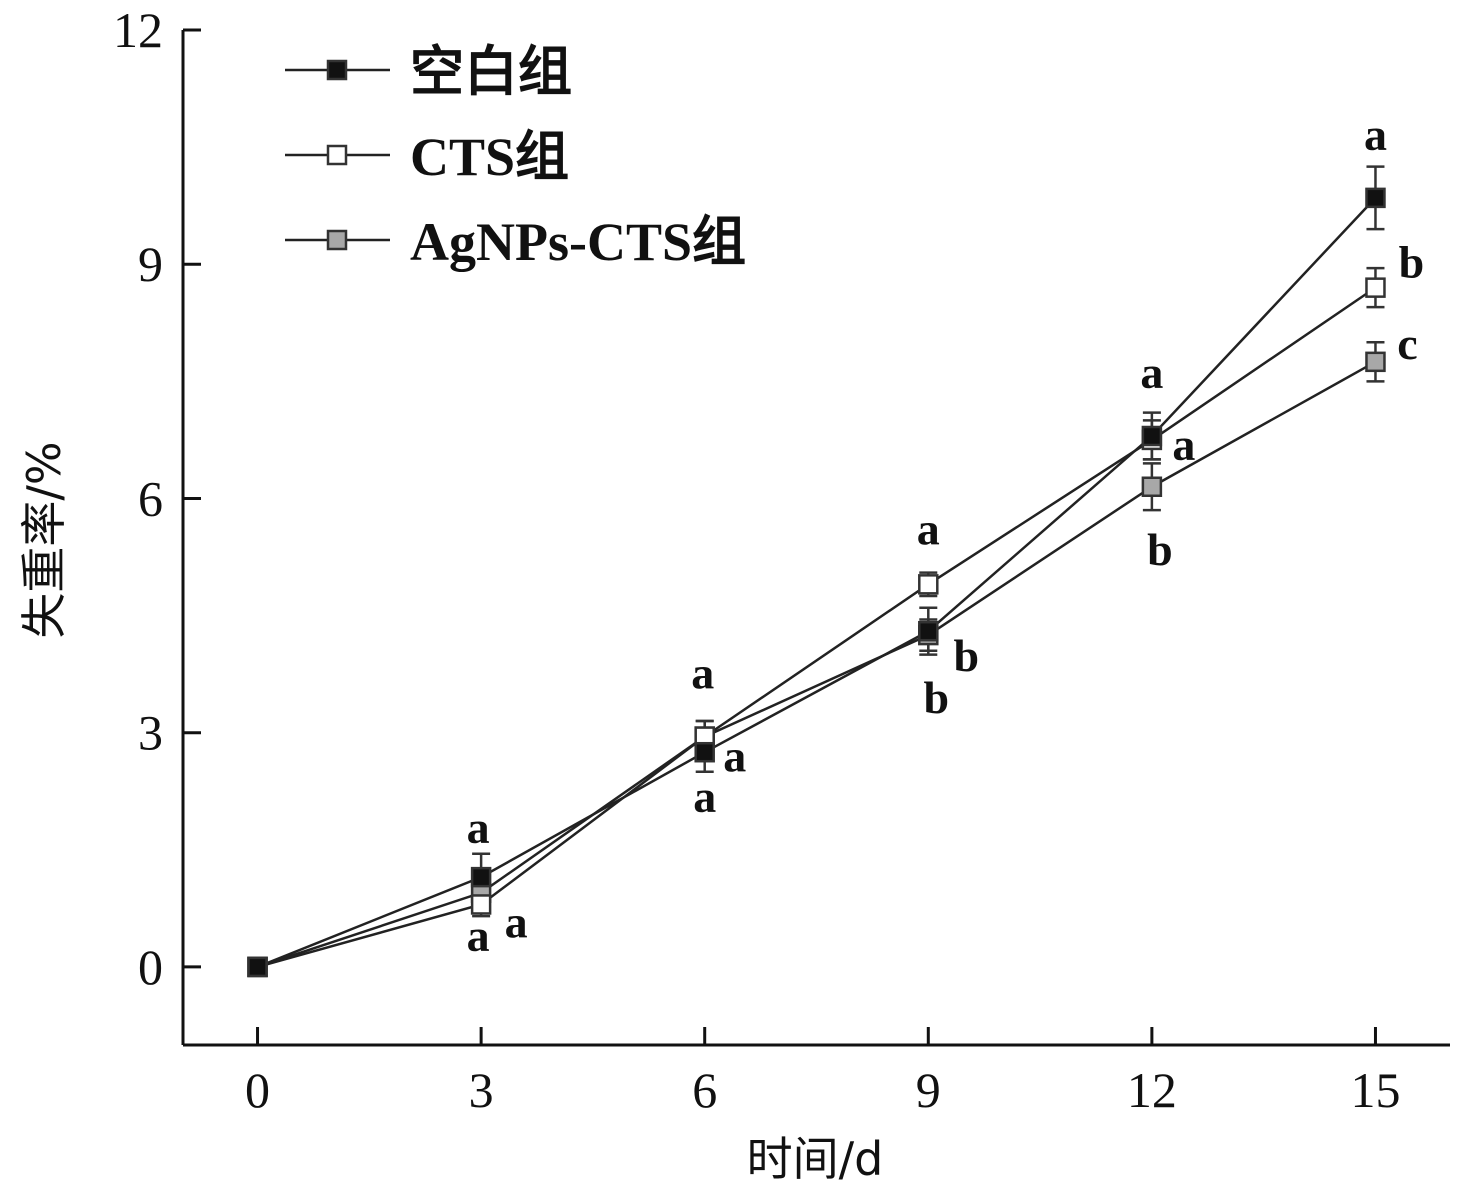 The image size is (1464, 1193). What do you see at coordinates (150, 264) in the screenshot?
I see `y-tick-label: 9` at bounding box center [150, 264].